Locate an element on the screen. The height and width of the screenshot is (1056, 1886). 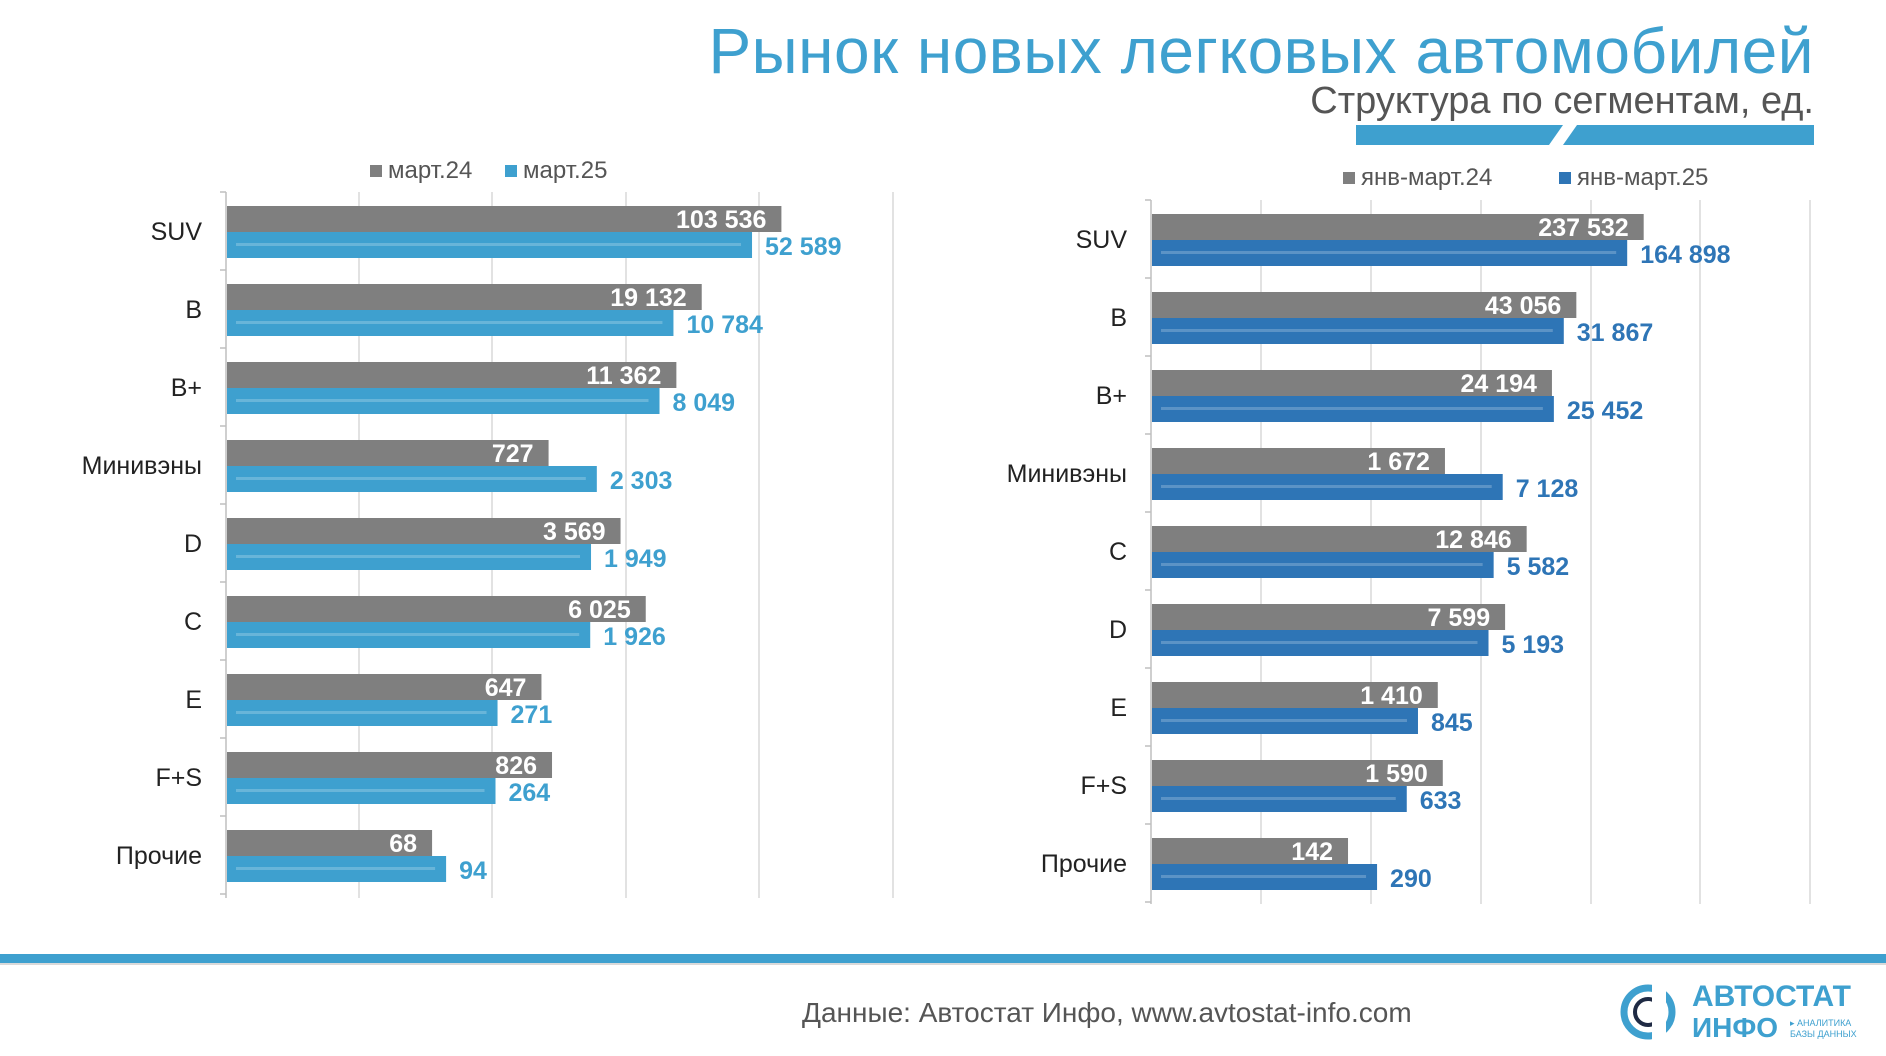
logo-mark-icon is located at coordinates (1648, 1011).